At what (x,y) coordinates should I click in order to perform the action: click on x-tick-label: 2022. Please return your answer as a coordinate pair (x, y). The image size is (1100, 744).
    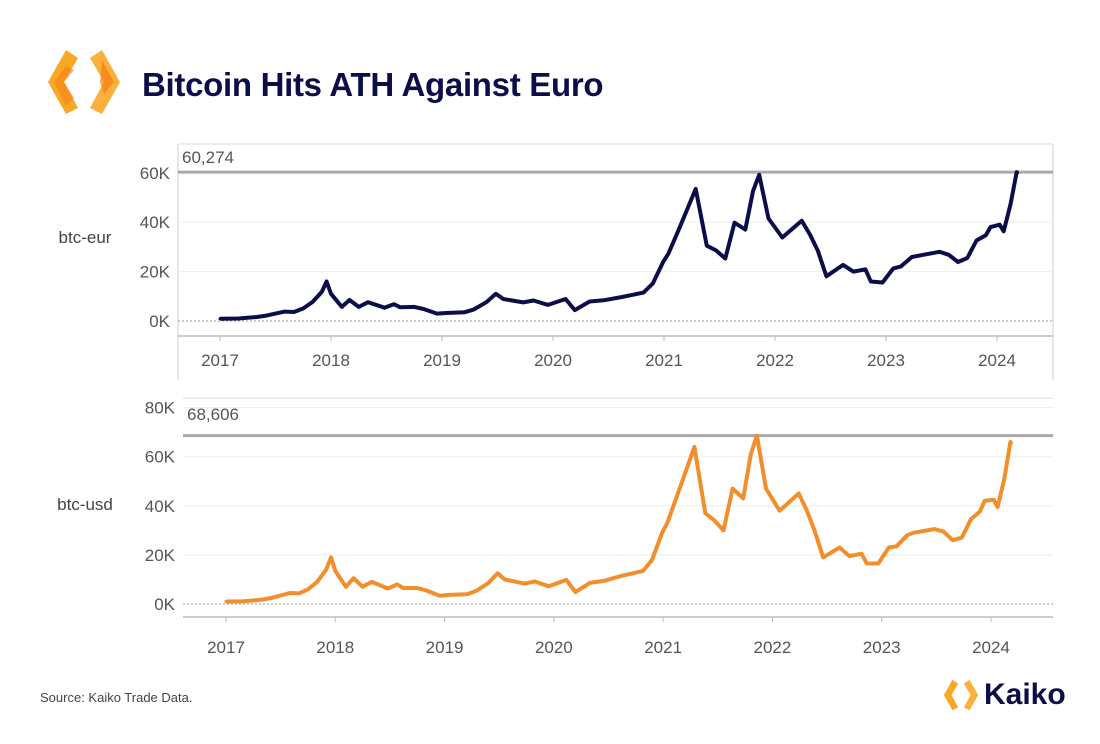
    Looking at the image, I should click on (773, 647).